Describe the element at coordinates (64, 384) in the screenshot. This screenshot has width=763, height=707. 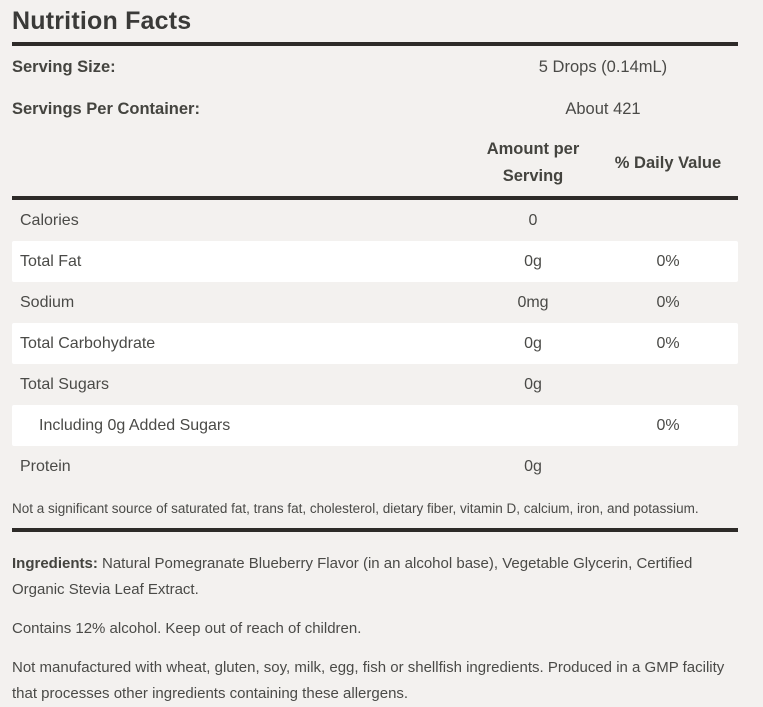
I see `row-label: Total Sugars` at that location.